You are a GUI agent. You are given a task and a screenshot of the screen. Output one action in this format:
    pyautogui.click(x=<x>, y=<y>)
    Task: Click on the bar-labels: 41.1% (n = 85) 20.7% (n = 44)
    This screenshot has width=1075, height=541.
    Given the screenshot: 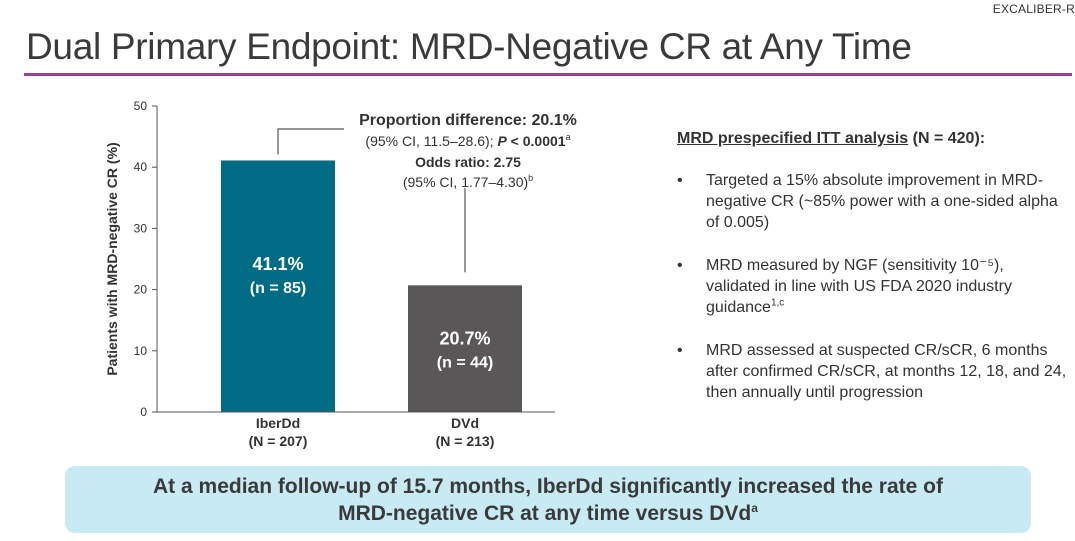 What is the action you would take?
    pyautogui.click(x=371, y=312)
    